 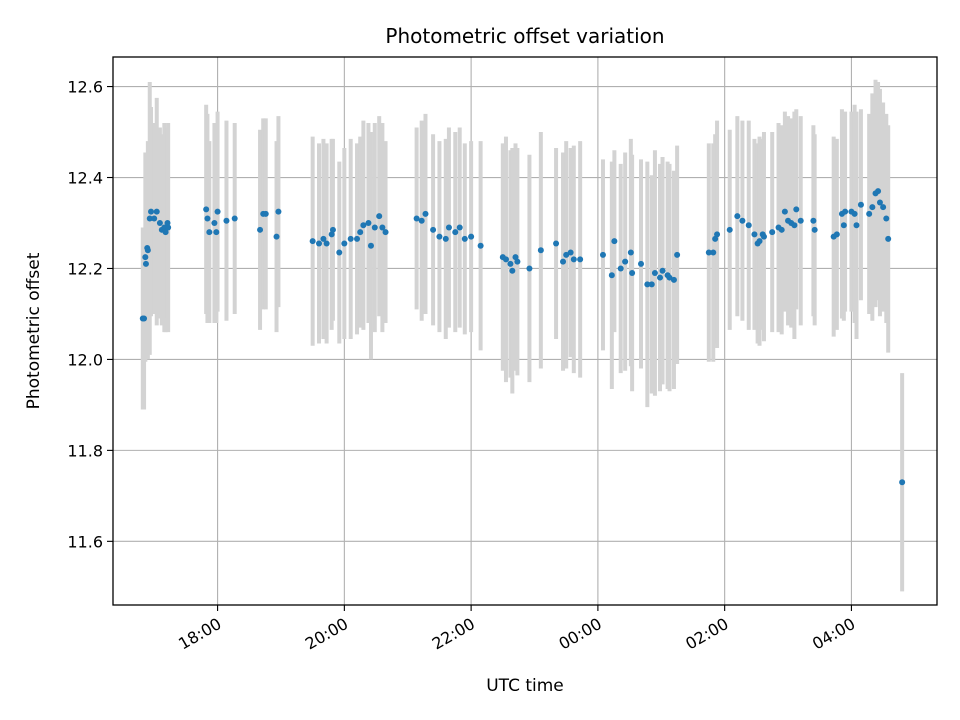 I want to click on y-tick-label: 12.4, so click(x=85, y=178).